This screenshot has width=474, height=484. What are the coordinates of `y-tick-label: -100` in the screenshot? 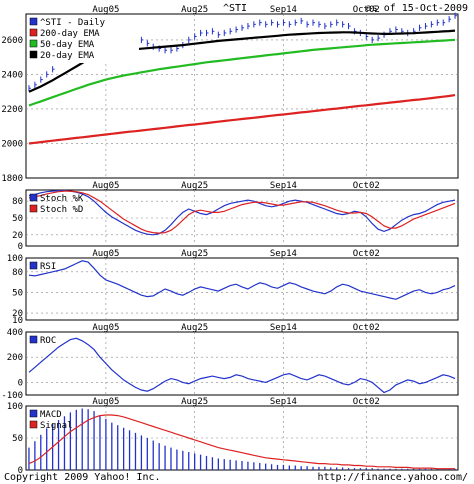 It's located at (12, 396).